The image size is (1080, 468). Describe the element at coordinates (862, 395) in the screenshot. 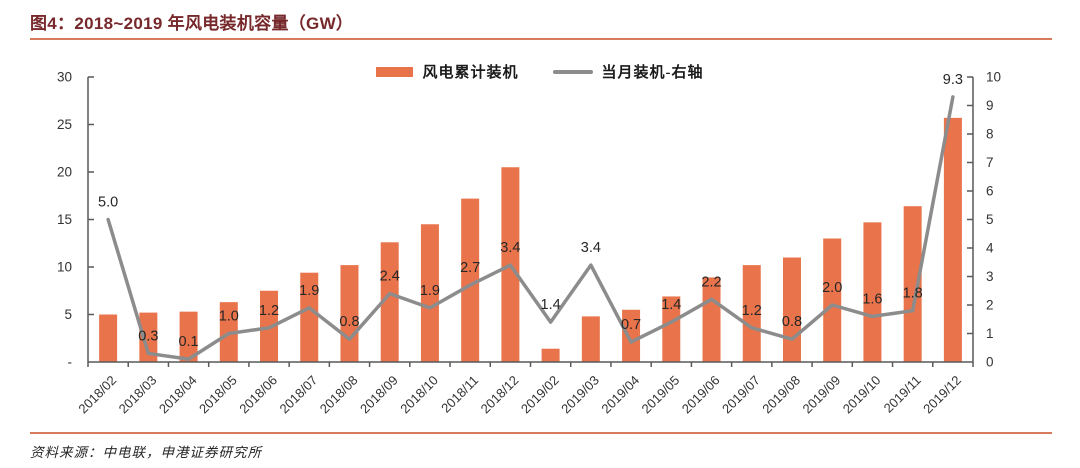

I see `x-axis-label-2019/10: 2019/10` at that location.